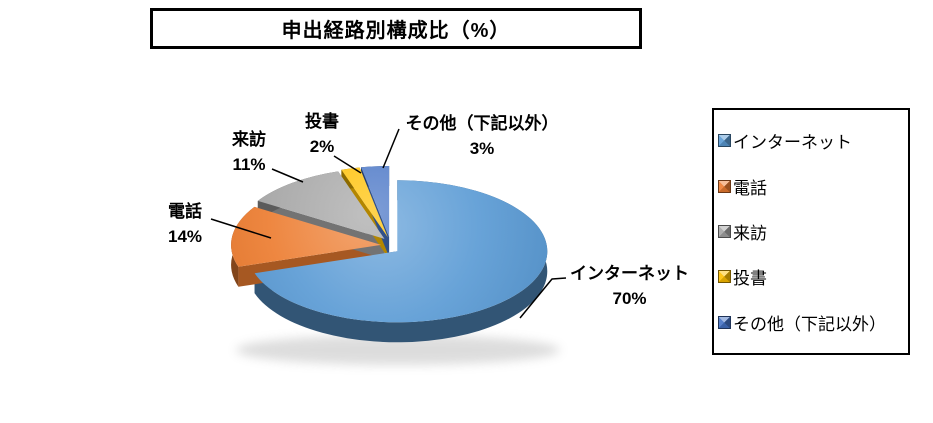 The height and width of the screenshot is (423, 933). What do you see at coordinates (792, 143) in the screenshot?
I see `legend-item-label: インターネット` at bounding box center [792, 143].